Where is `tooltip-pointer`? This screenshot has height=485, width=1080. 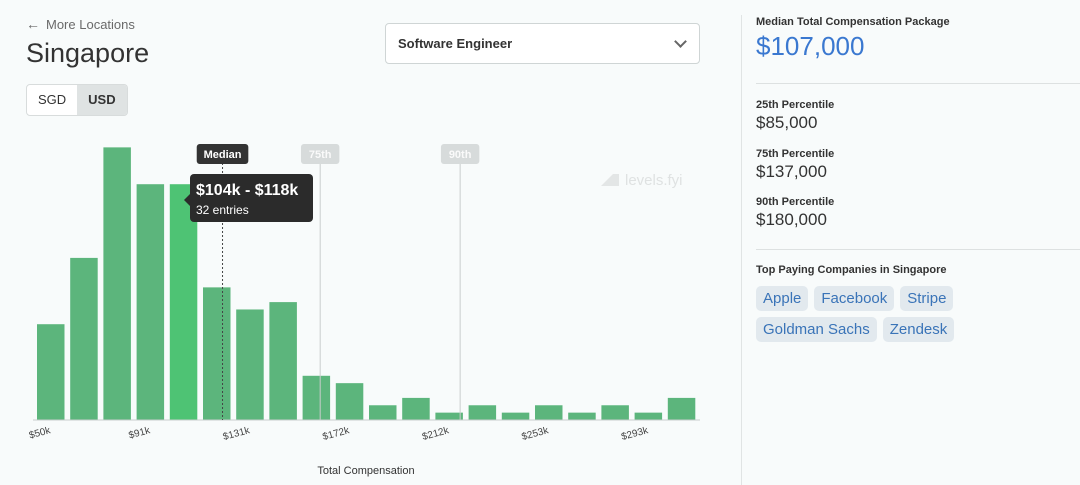 tooltip-pointer is located at coordinates (187, 200).